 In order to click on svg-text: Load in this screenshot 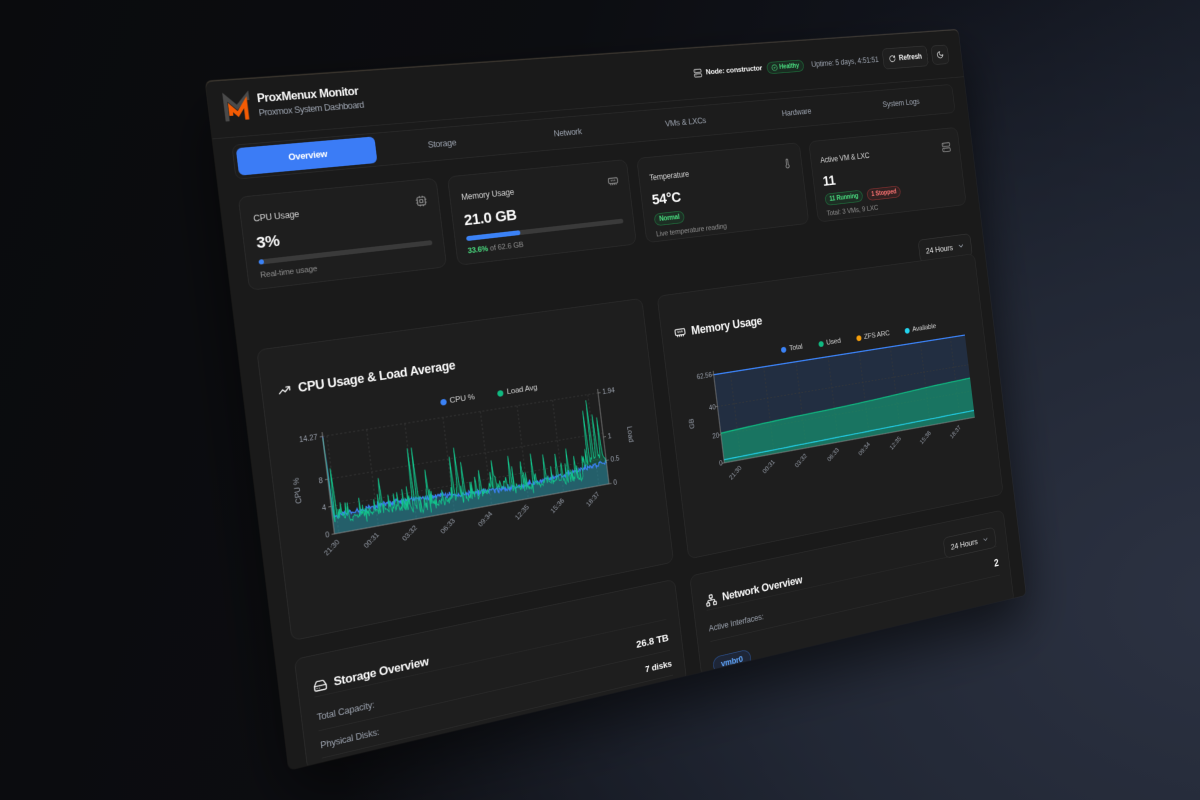, I will do `click(631, 434)`.